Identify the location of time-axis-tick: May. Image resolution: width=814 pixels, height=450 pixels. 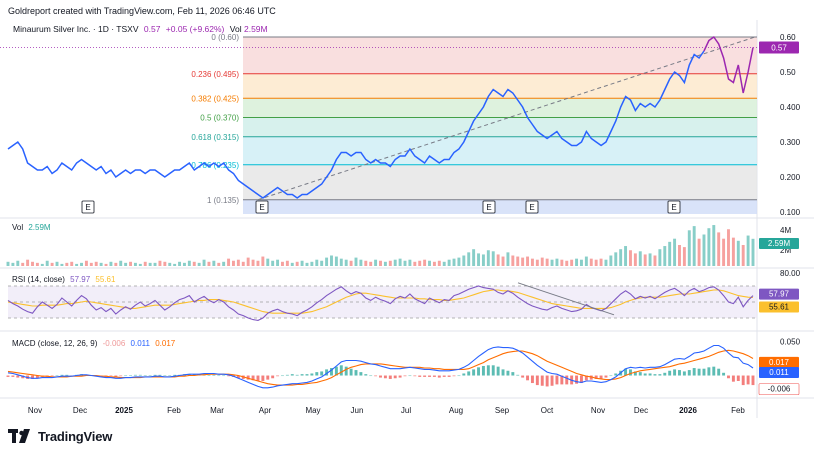
(312, 410).